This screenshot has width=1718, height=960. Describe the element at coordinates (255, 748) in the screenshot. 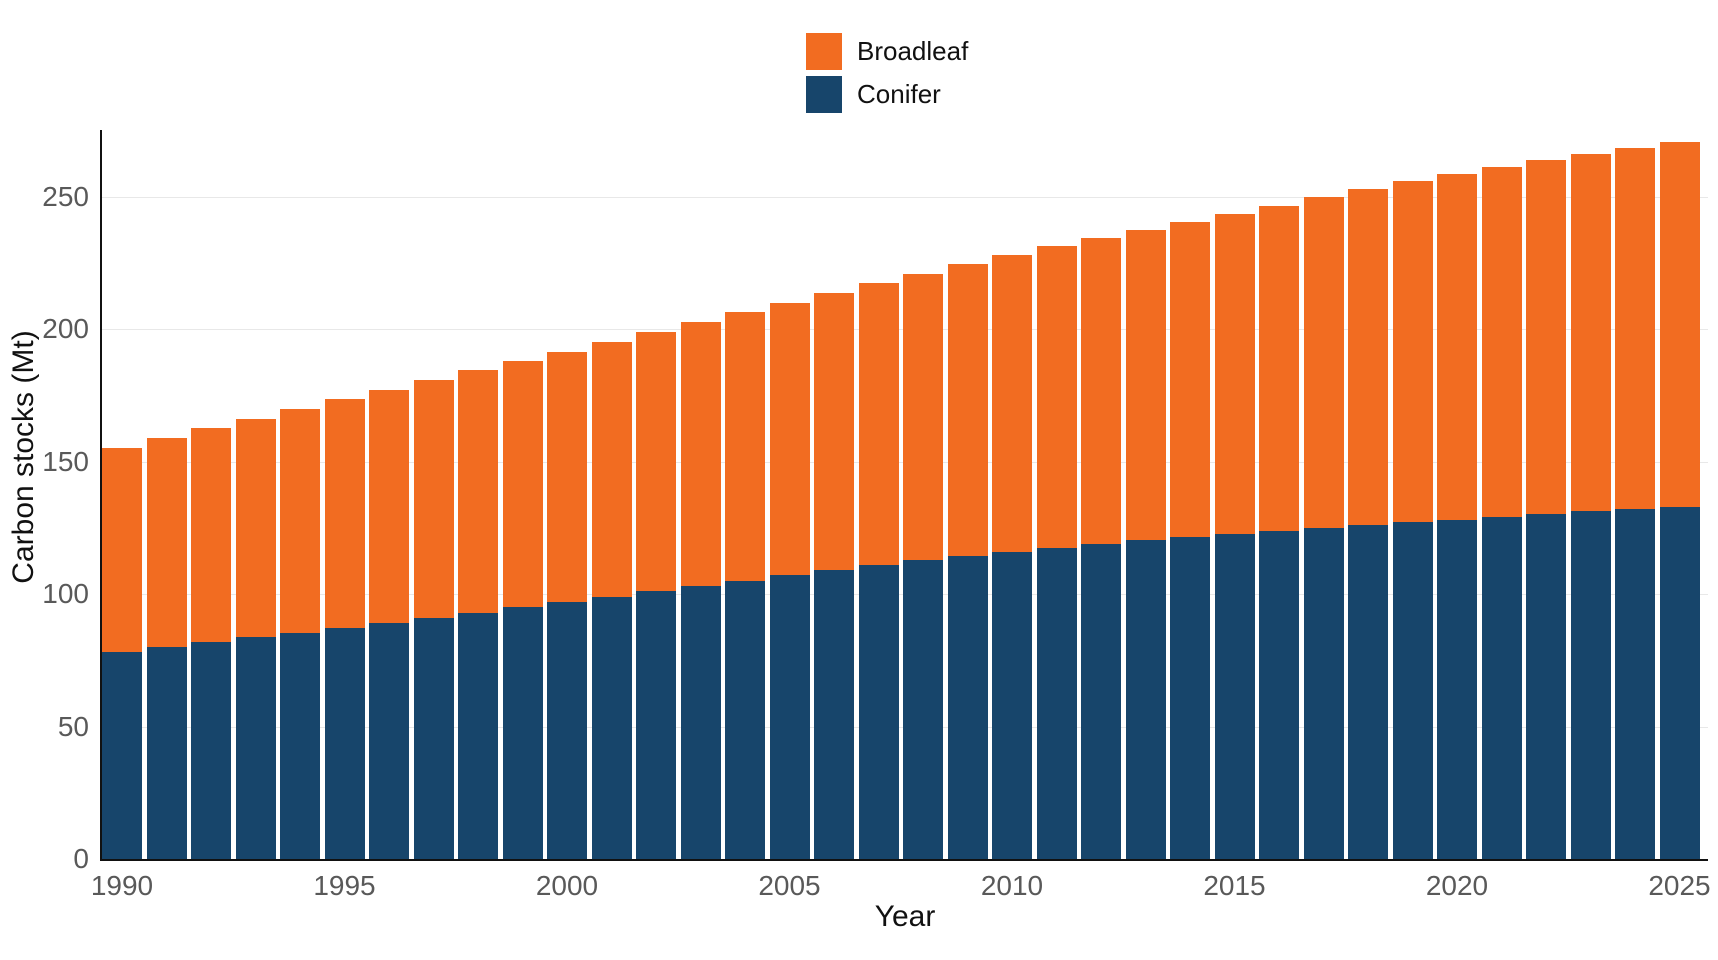

I see `bar-conifer-1993` at that location.